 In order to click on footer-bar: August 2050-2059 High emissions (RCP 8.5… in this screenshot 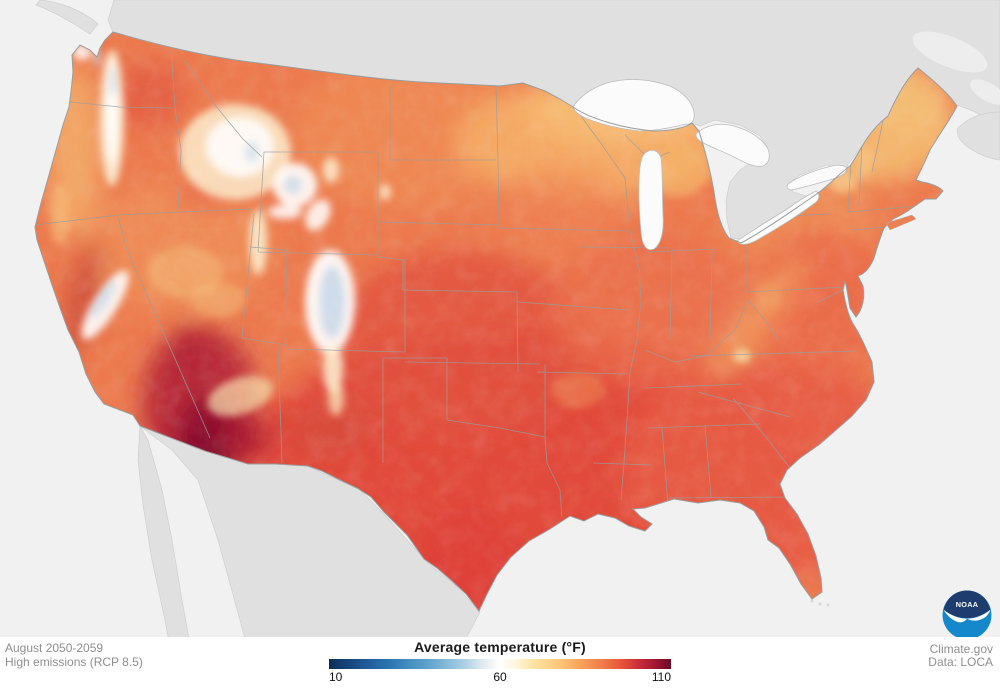, I will do `click(500, 663)`.